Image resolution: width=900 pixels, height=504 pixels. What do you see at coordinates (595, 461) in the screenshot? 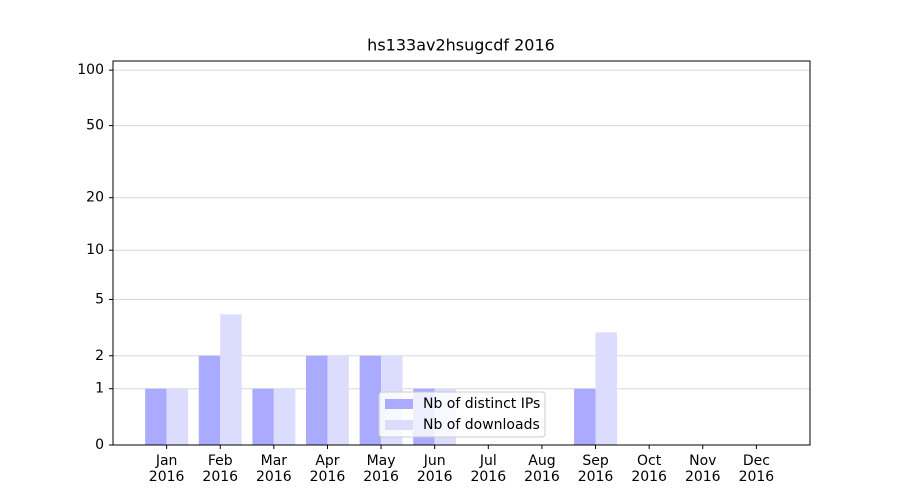
I see `x-tick-label: Sep` at bounding box center [595, 461].